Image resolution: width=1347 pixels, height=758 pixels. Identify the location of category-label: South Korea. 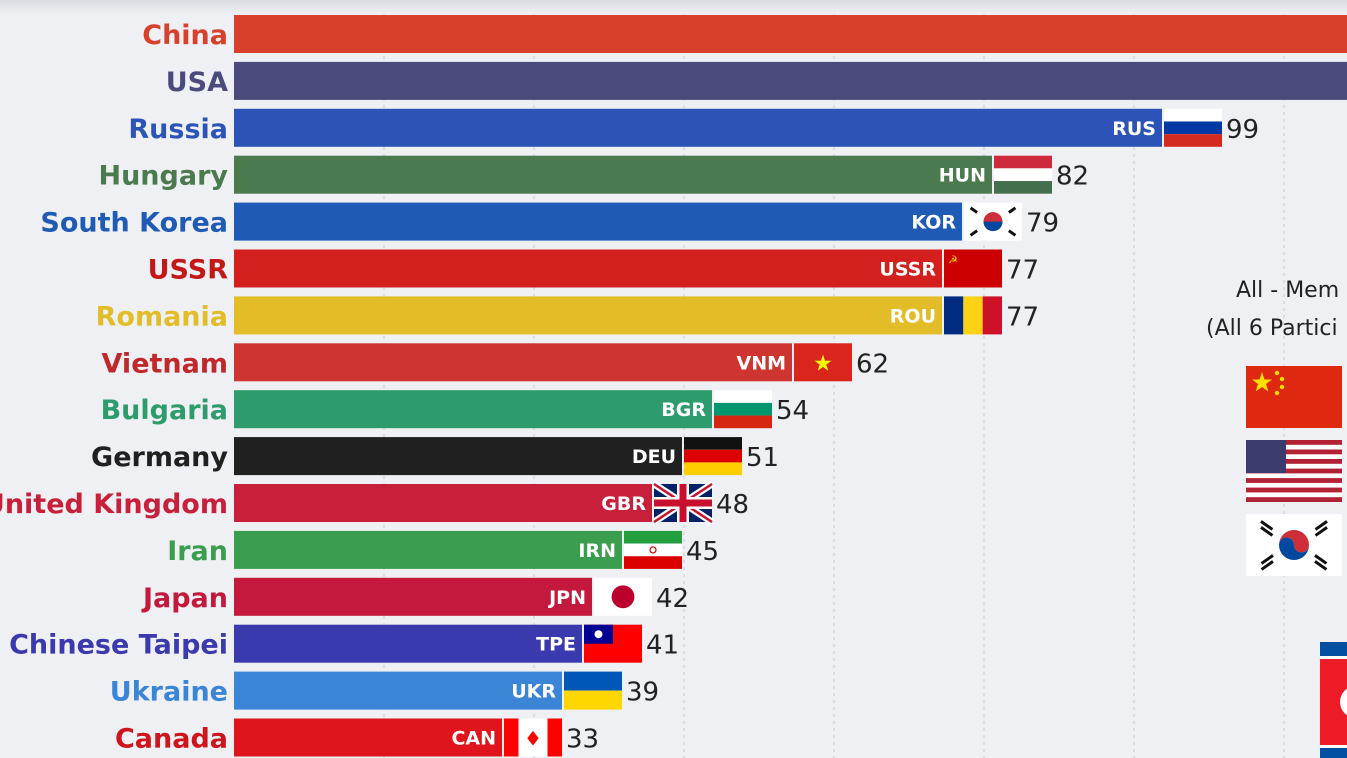
(134, 223).